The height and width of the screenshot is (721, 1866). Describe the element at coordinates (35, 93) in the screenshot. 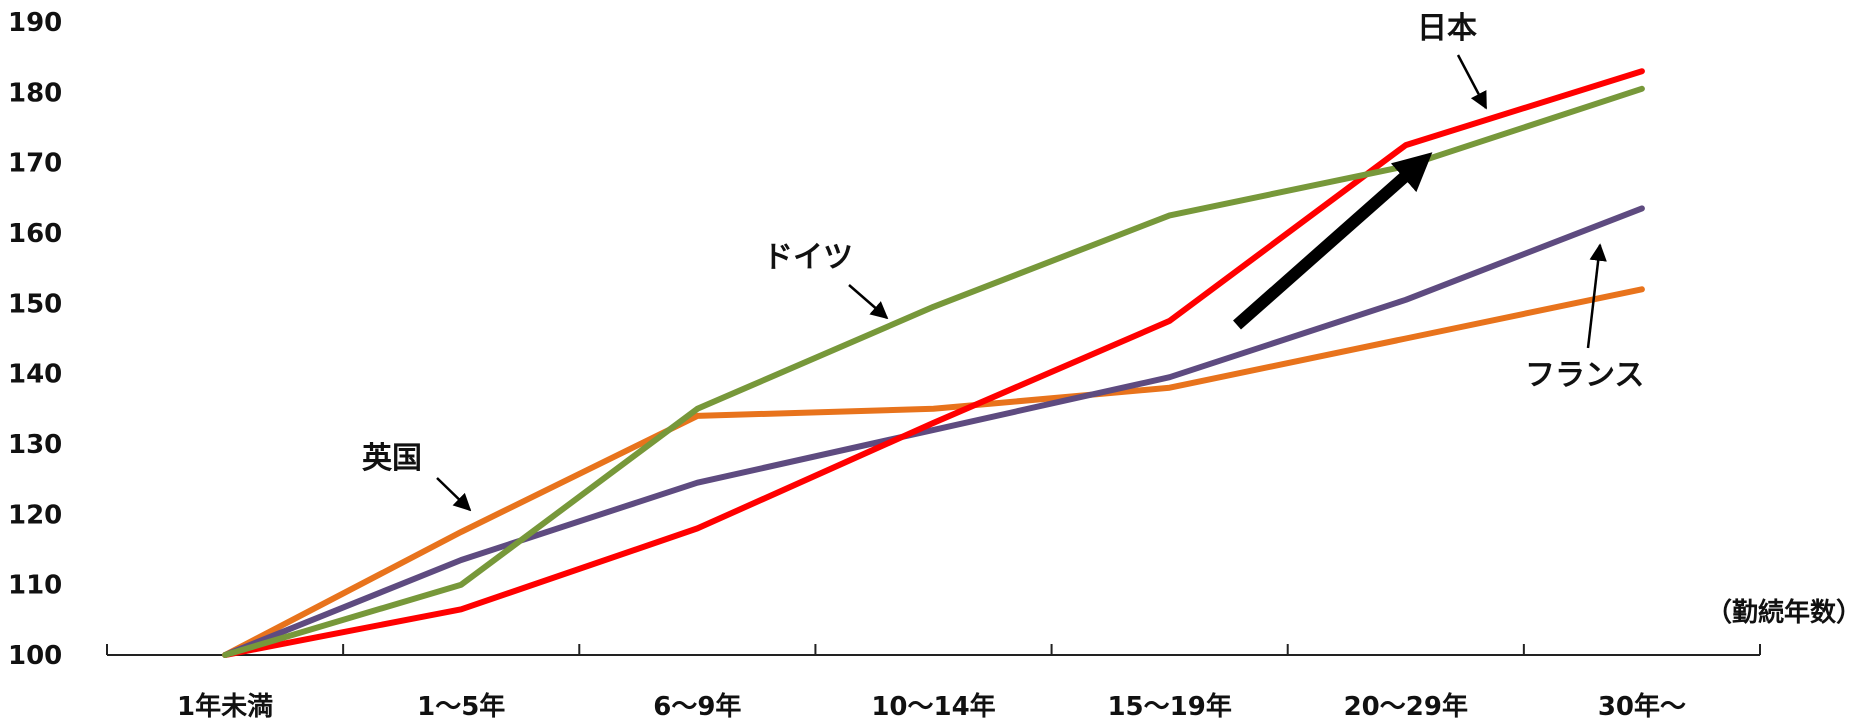

I see `y-tick-label: 180` at that location.